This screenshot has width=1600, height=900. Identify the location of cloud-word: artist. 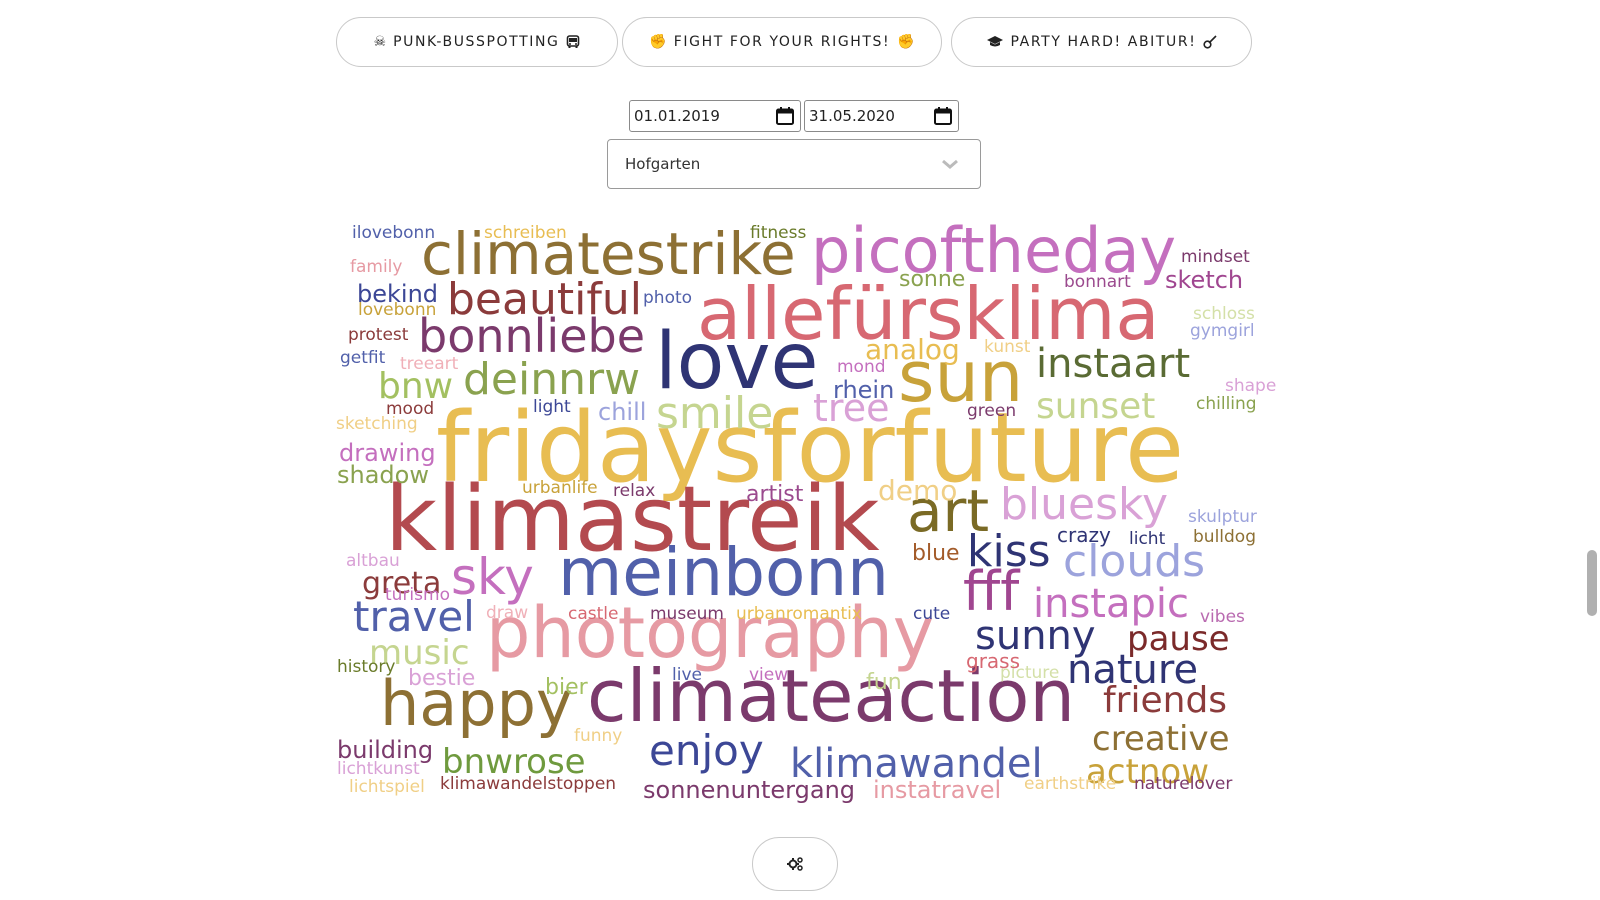
(775, 494).